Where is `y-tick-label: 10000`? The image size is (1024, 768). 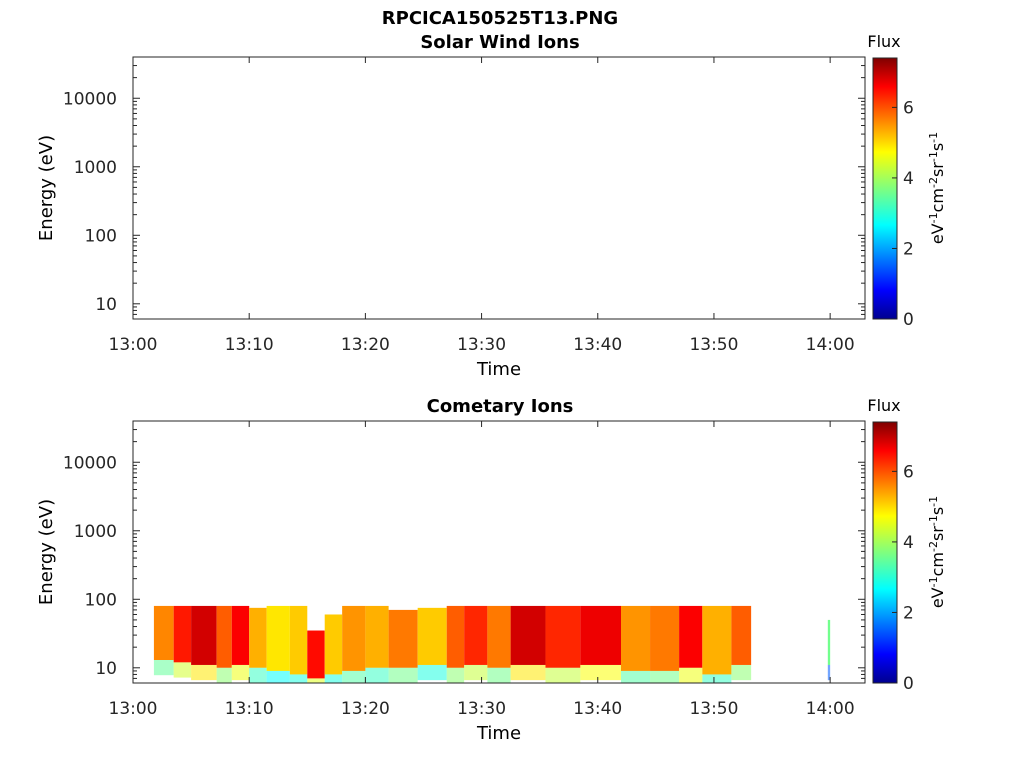
y-tick-label: 10000 is located at coordinates (90, 463).